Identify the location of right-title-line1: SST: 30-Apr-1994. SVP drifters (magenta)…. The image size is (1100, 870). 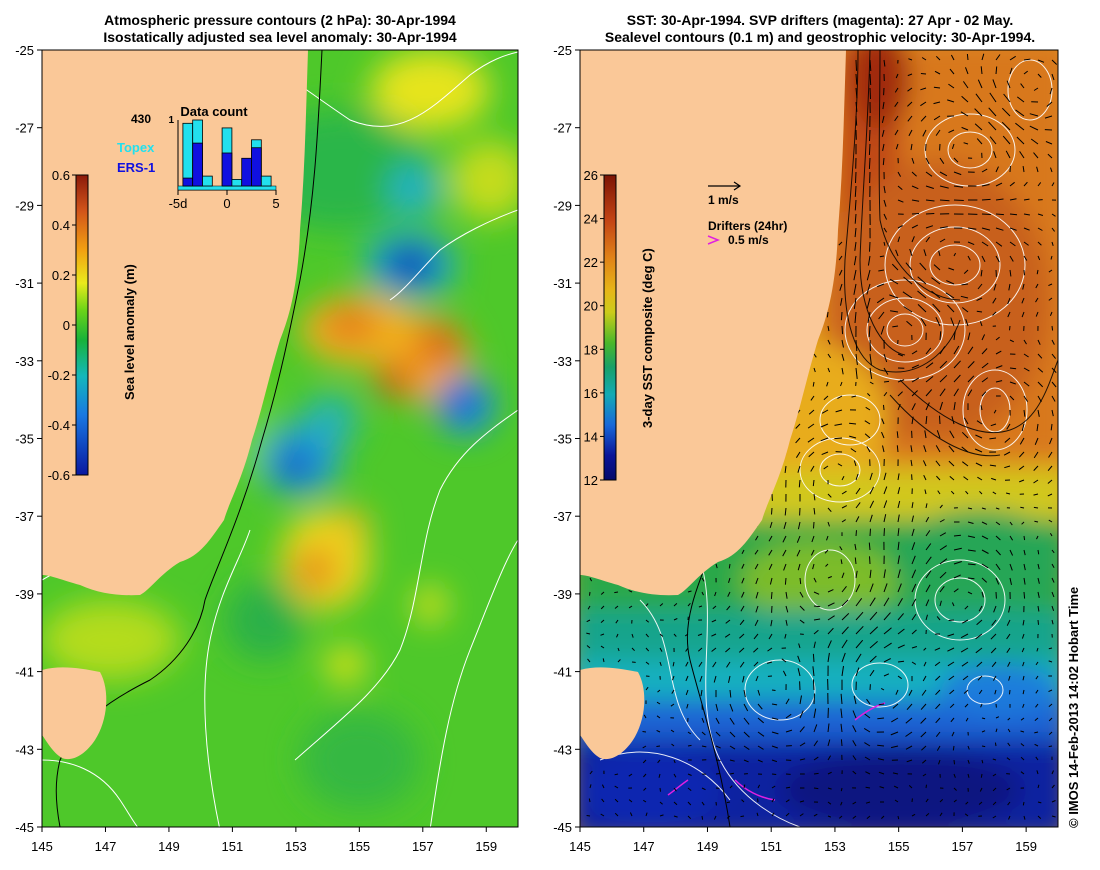
(820, 20).